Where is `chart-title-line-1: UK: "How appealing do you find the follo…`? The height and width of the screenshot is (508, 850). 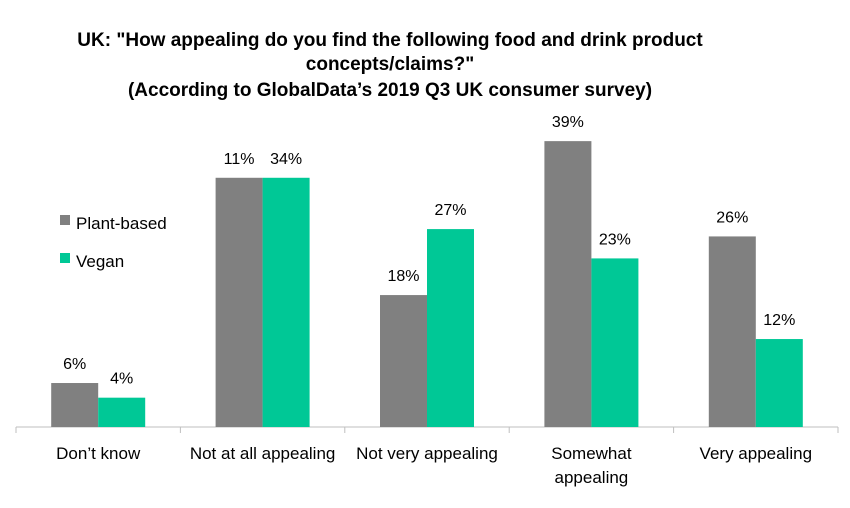 chart-title-line-1: UK: "How appealing do you find the follo… is located at coordinates (390, 40).